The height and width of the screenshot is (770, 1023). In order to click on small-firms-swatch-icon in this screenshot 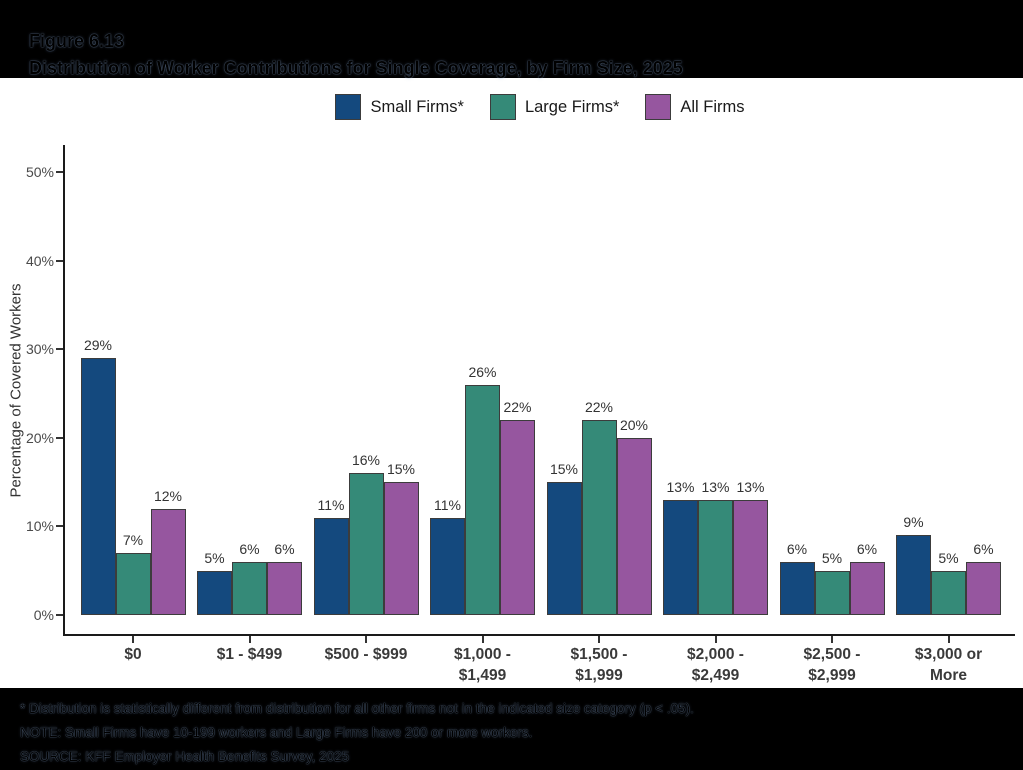, I will do `click(348, 107)`.